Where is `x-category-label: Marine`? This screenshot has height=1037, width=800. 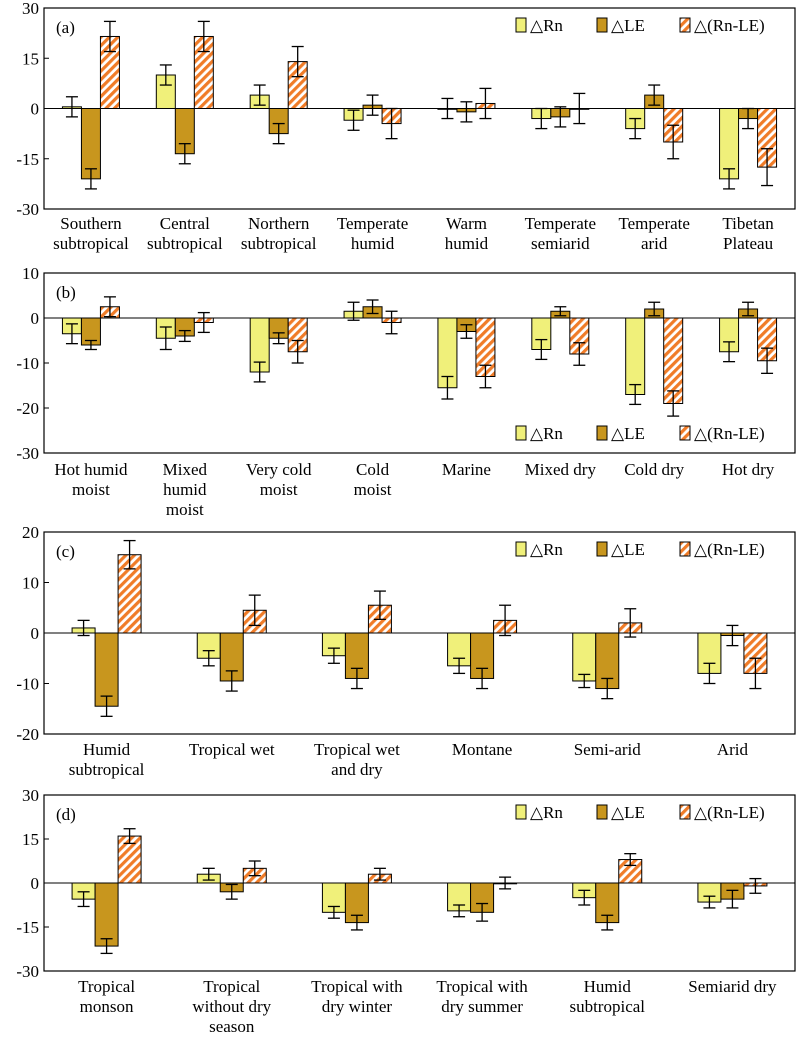 x-category-label: Marine is located at coordinates (466, 469).